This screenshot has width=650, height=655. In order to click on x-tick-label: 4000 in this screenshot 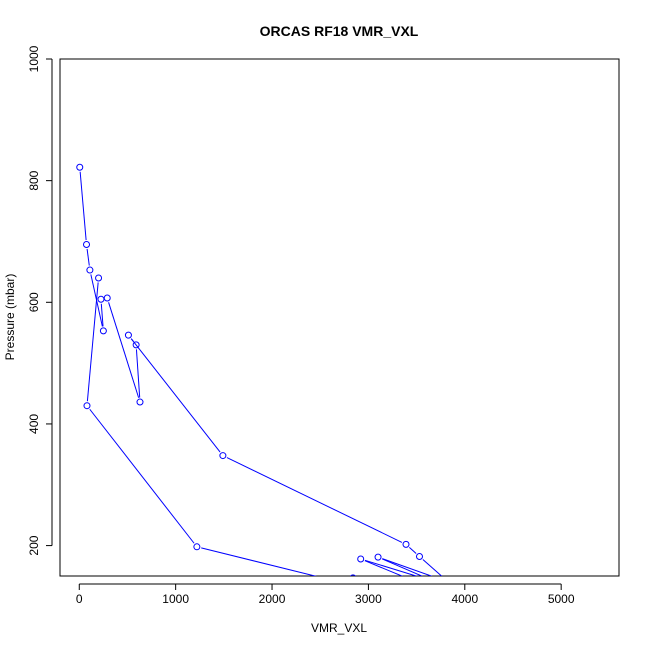, I will do `click(464, 599)`.